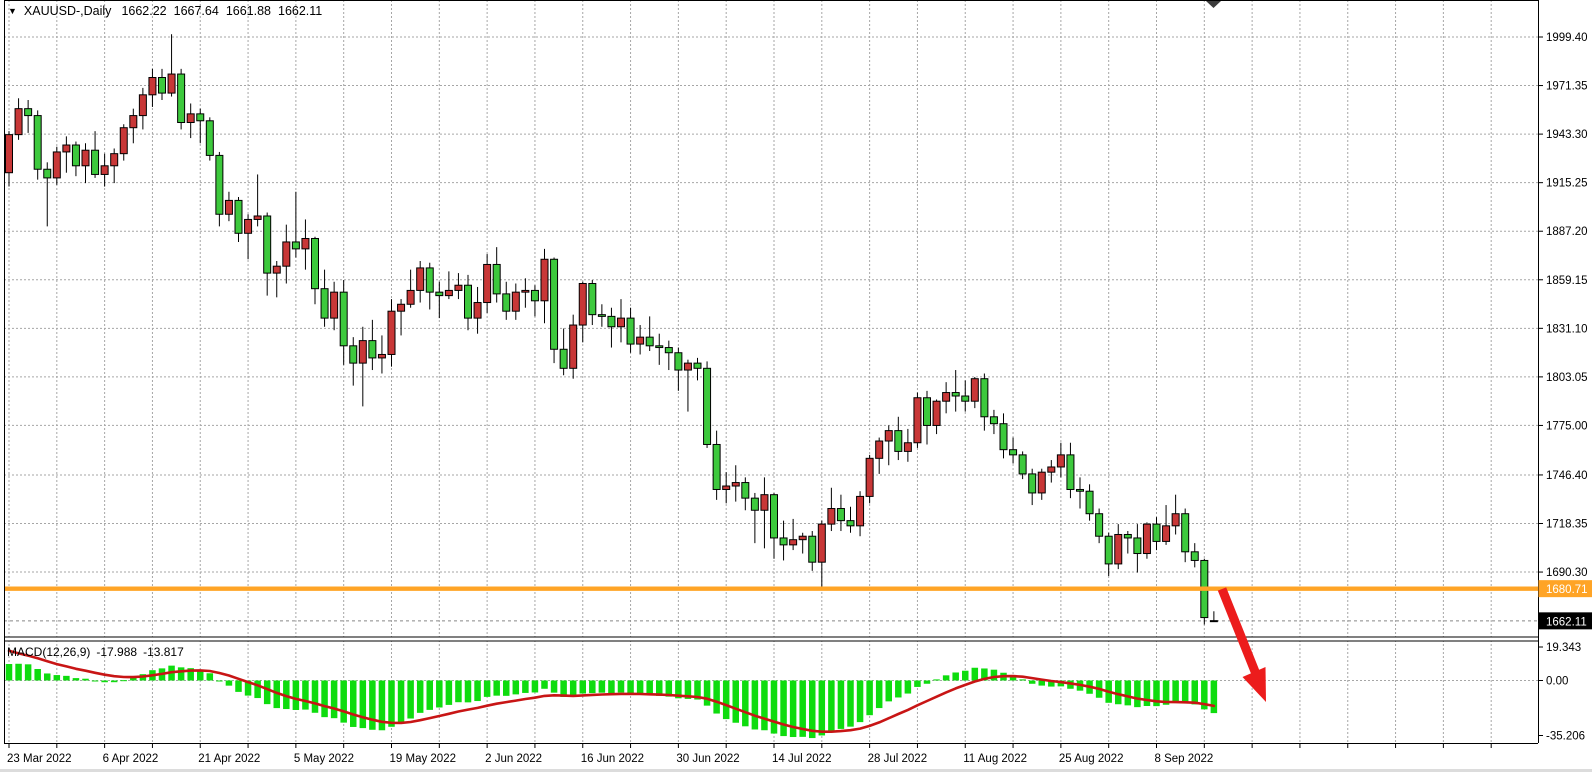  Describe the element at coordinates (49, 652) in the screenshot. I see `macd-name: MACD(12,26,9)` at that location.